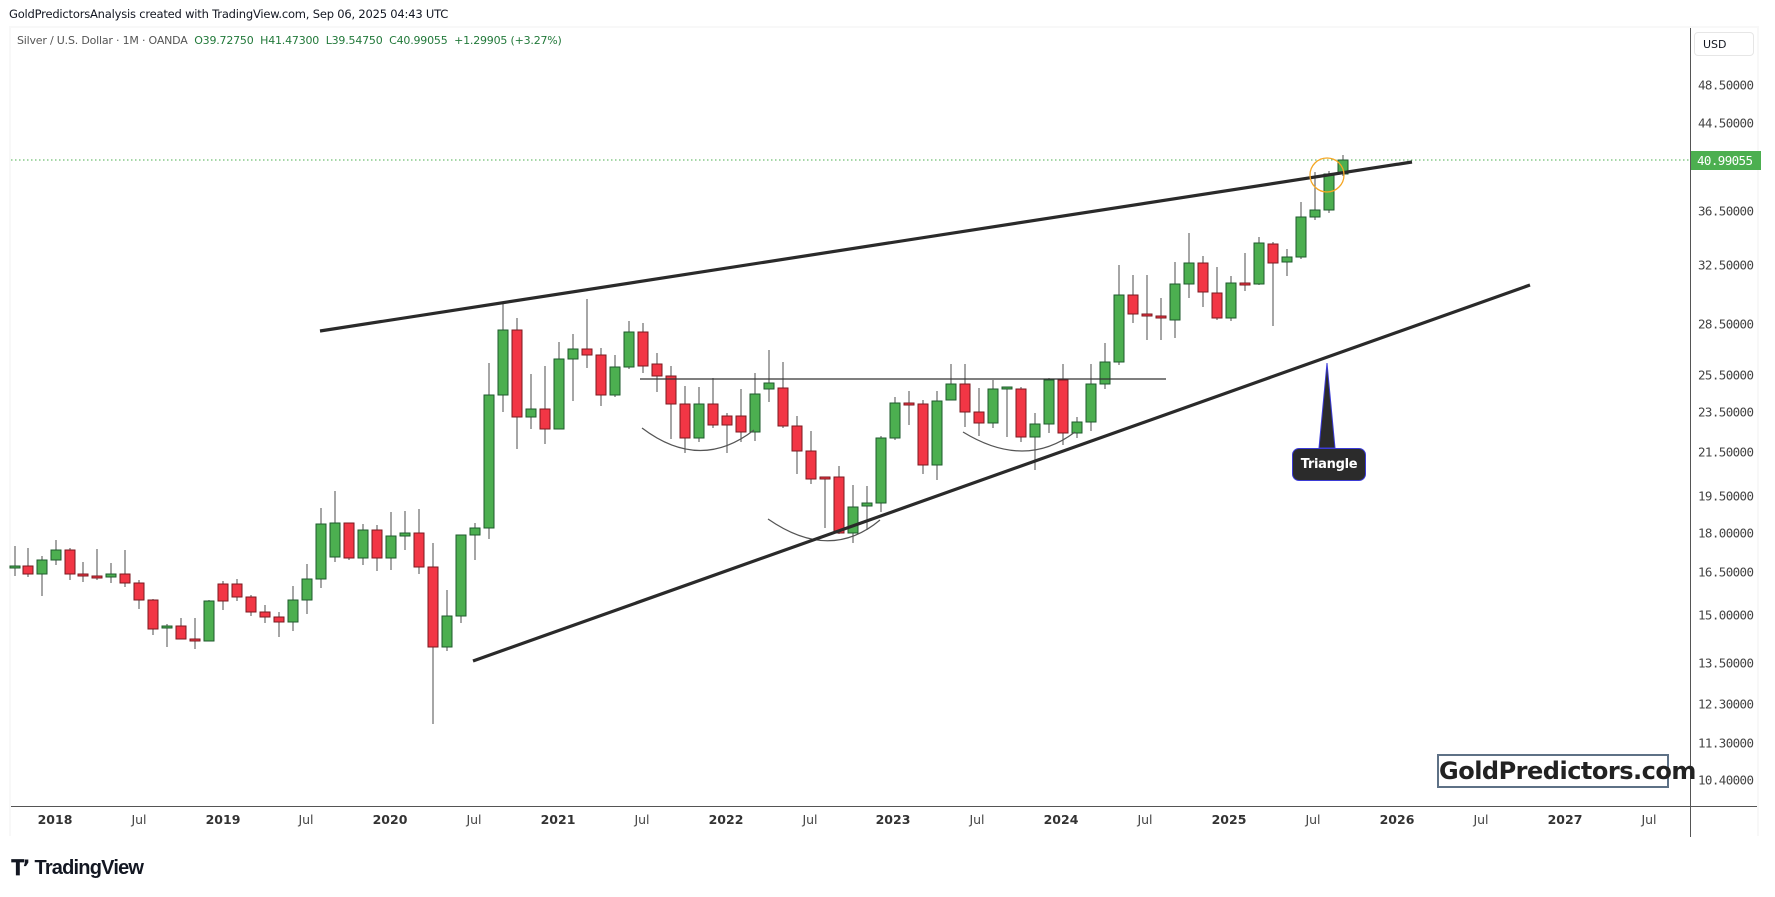  I want to click on price-tick: 32.50000, so click(1726, 265).